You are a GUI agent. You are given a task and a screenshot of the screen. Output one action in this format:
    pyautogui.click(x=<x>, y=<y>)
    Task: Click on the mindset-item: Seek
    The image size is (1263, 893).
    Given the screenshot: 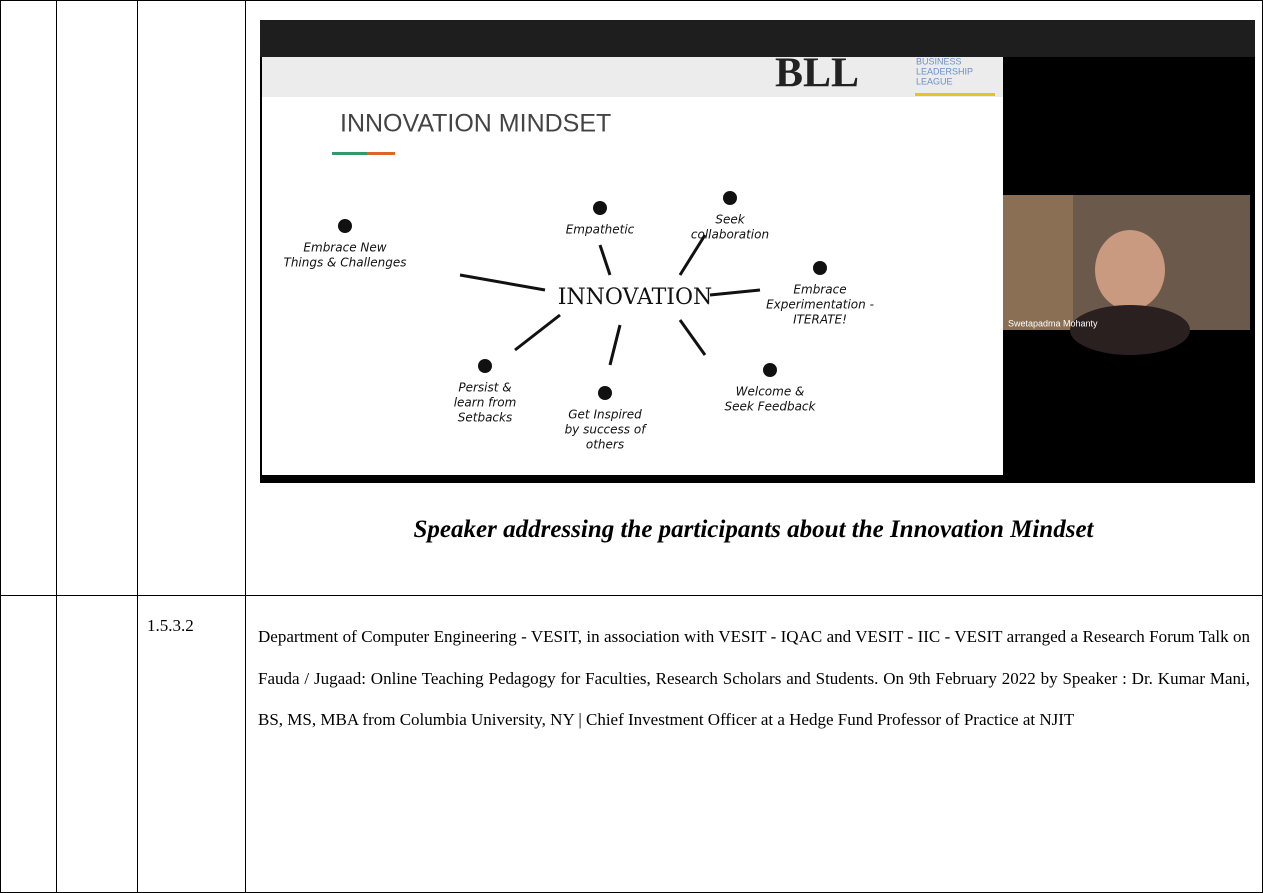 What is the action you would take?
    pyautogui.click(x=730, y=220)
    